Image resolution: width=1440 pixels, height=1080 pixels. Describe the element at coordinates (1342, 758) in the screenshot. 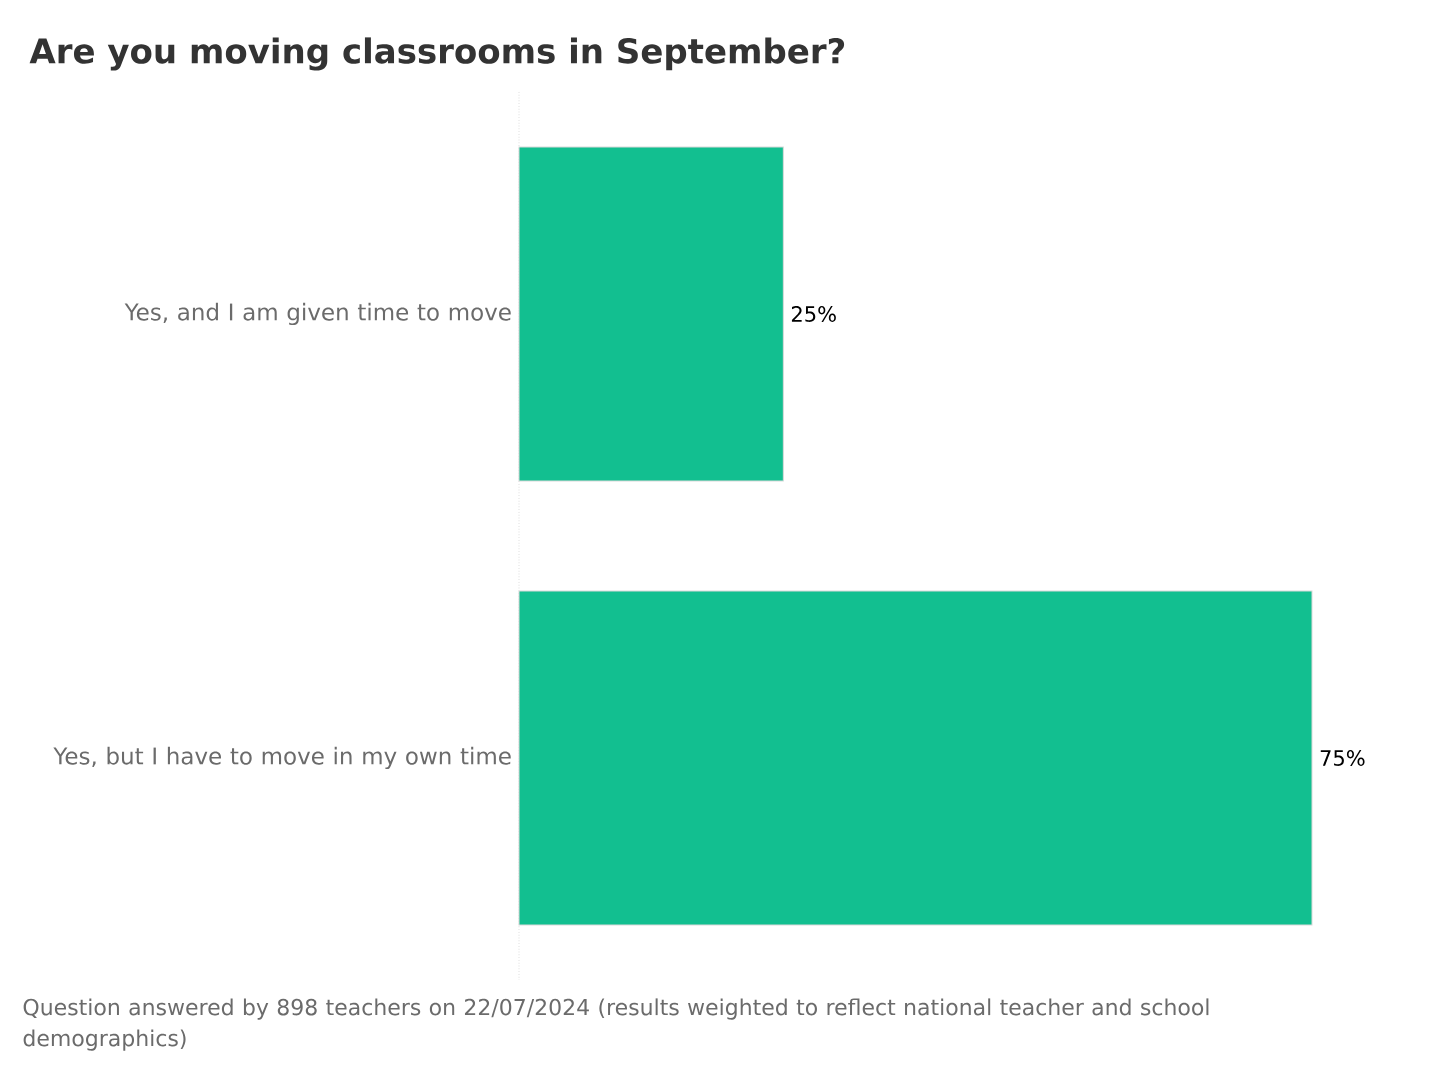

I see `data-label: 75%` at that location.